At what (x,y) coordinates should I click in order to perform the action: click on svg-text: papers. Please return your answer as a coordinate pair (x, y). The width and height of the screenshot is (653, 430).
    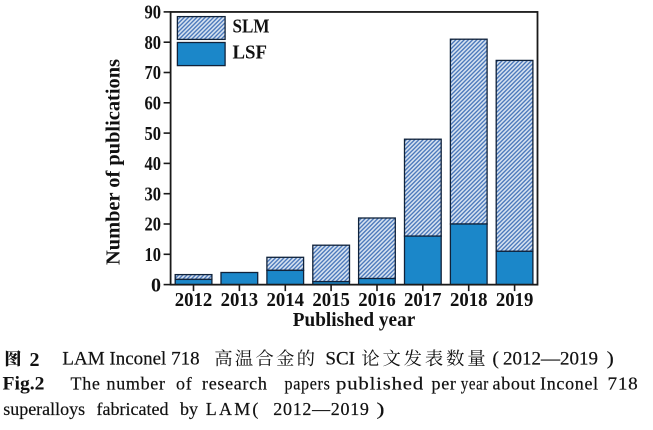
    Looking at the image, I should click on (308, 384).